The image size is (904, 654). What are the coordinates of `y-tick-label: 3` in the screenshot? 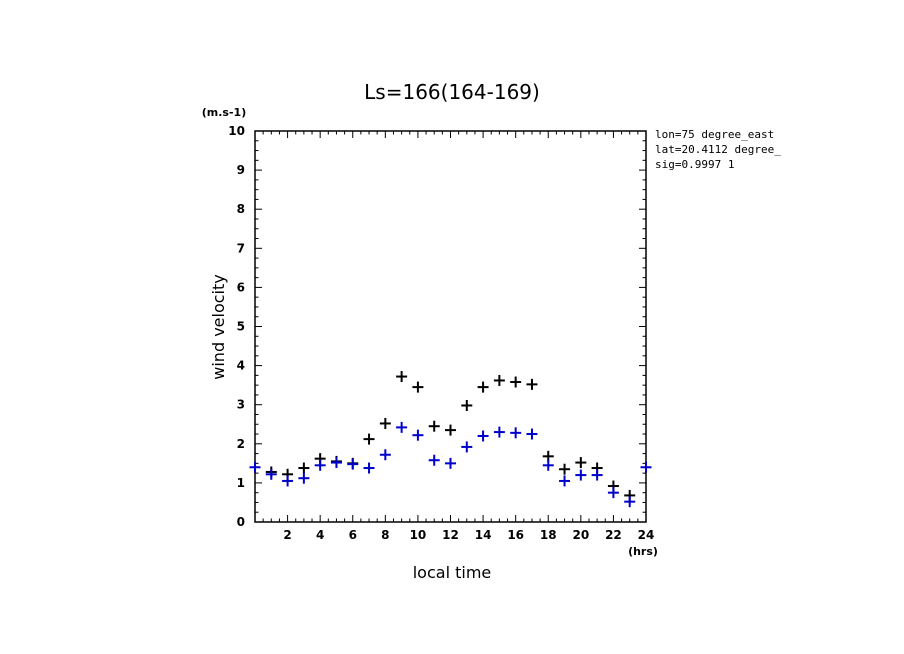 It's located at (241, 405).